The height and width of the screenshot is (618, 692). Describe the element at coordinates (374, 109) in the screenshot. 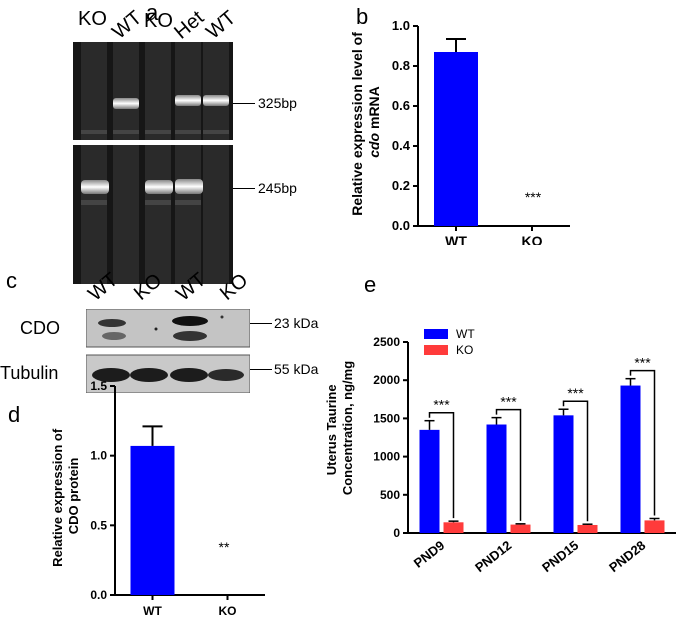

I see `chart-b-ylabel-rest: mRNA` at that location.